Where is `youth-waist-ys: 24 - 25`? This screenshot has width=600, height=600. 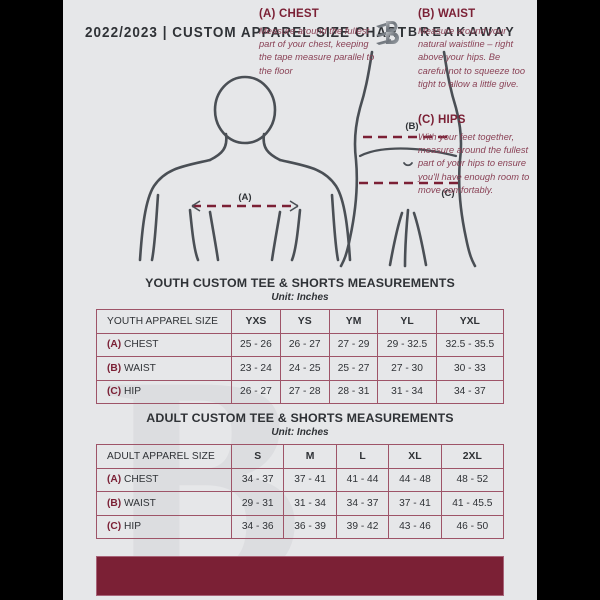 youth-waist-ys: 24 - 25 is located at coordinates (304, 368).